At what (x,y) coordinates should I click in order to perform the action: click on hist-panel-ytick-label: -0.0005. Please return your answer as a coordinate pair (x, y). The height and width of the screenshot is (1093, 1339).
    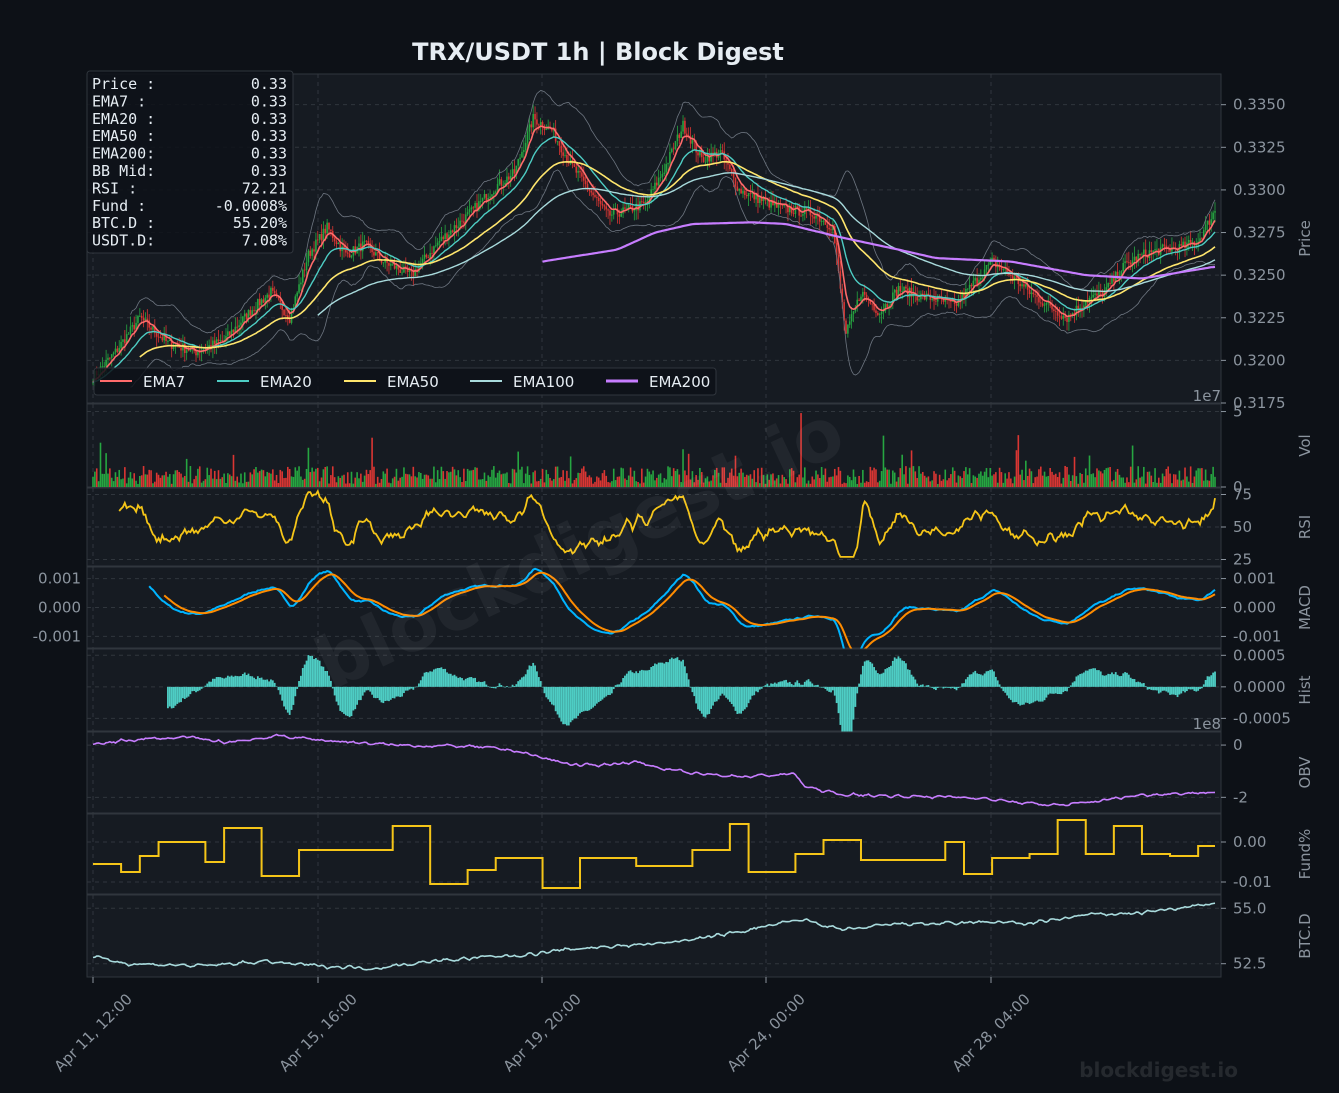
    Looking at the image, I should click on (1262, 718).